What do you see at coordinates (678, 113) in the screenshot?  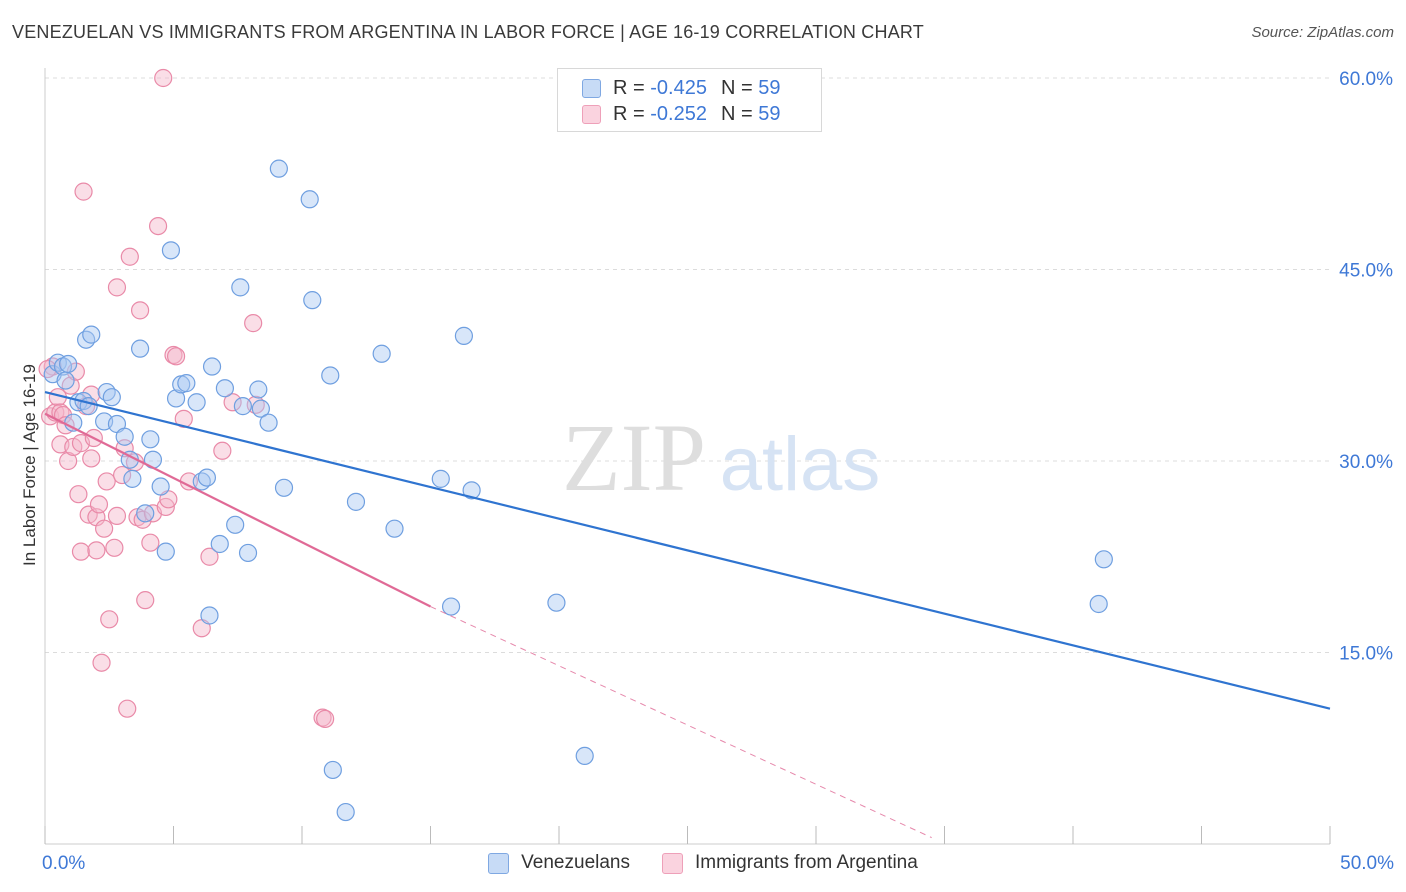 I see `legend-r-value: -0.252` at bounding box center [678, 113].